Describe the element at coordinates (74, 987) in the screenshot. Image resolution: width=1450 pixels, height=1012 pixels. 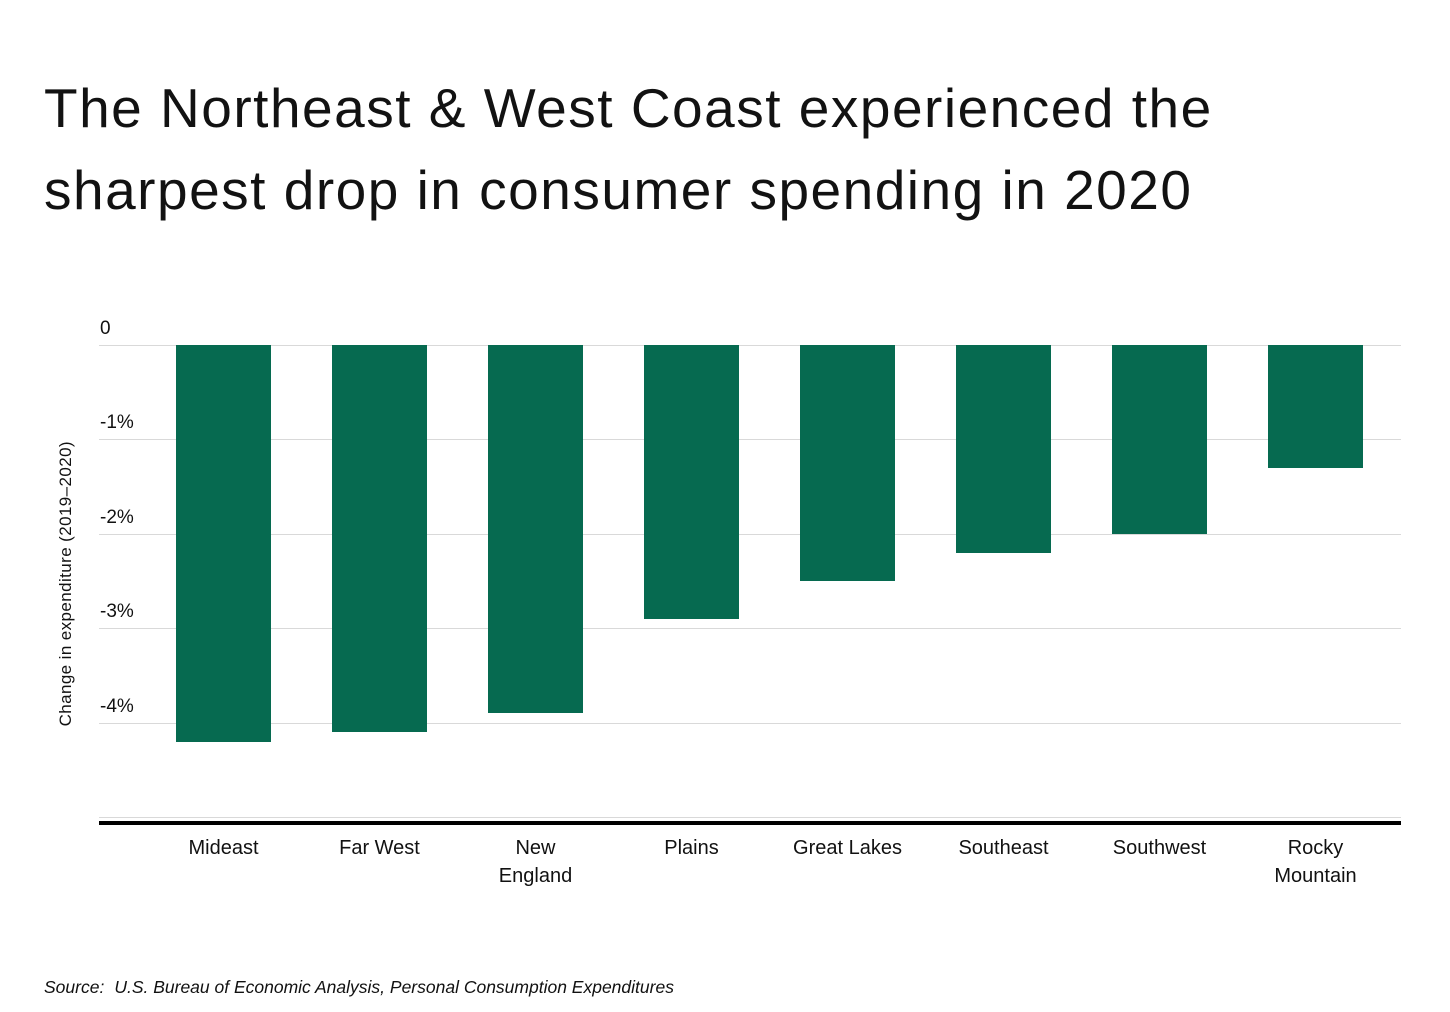
I see `source-prefix: Source:` at that location.